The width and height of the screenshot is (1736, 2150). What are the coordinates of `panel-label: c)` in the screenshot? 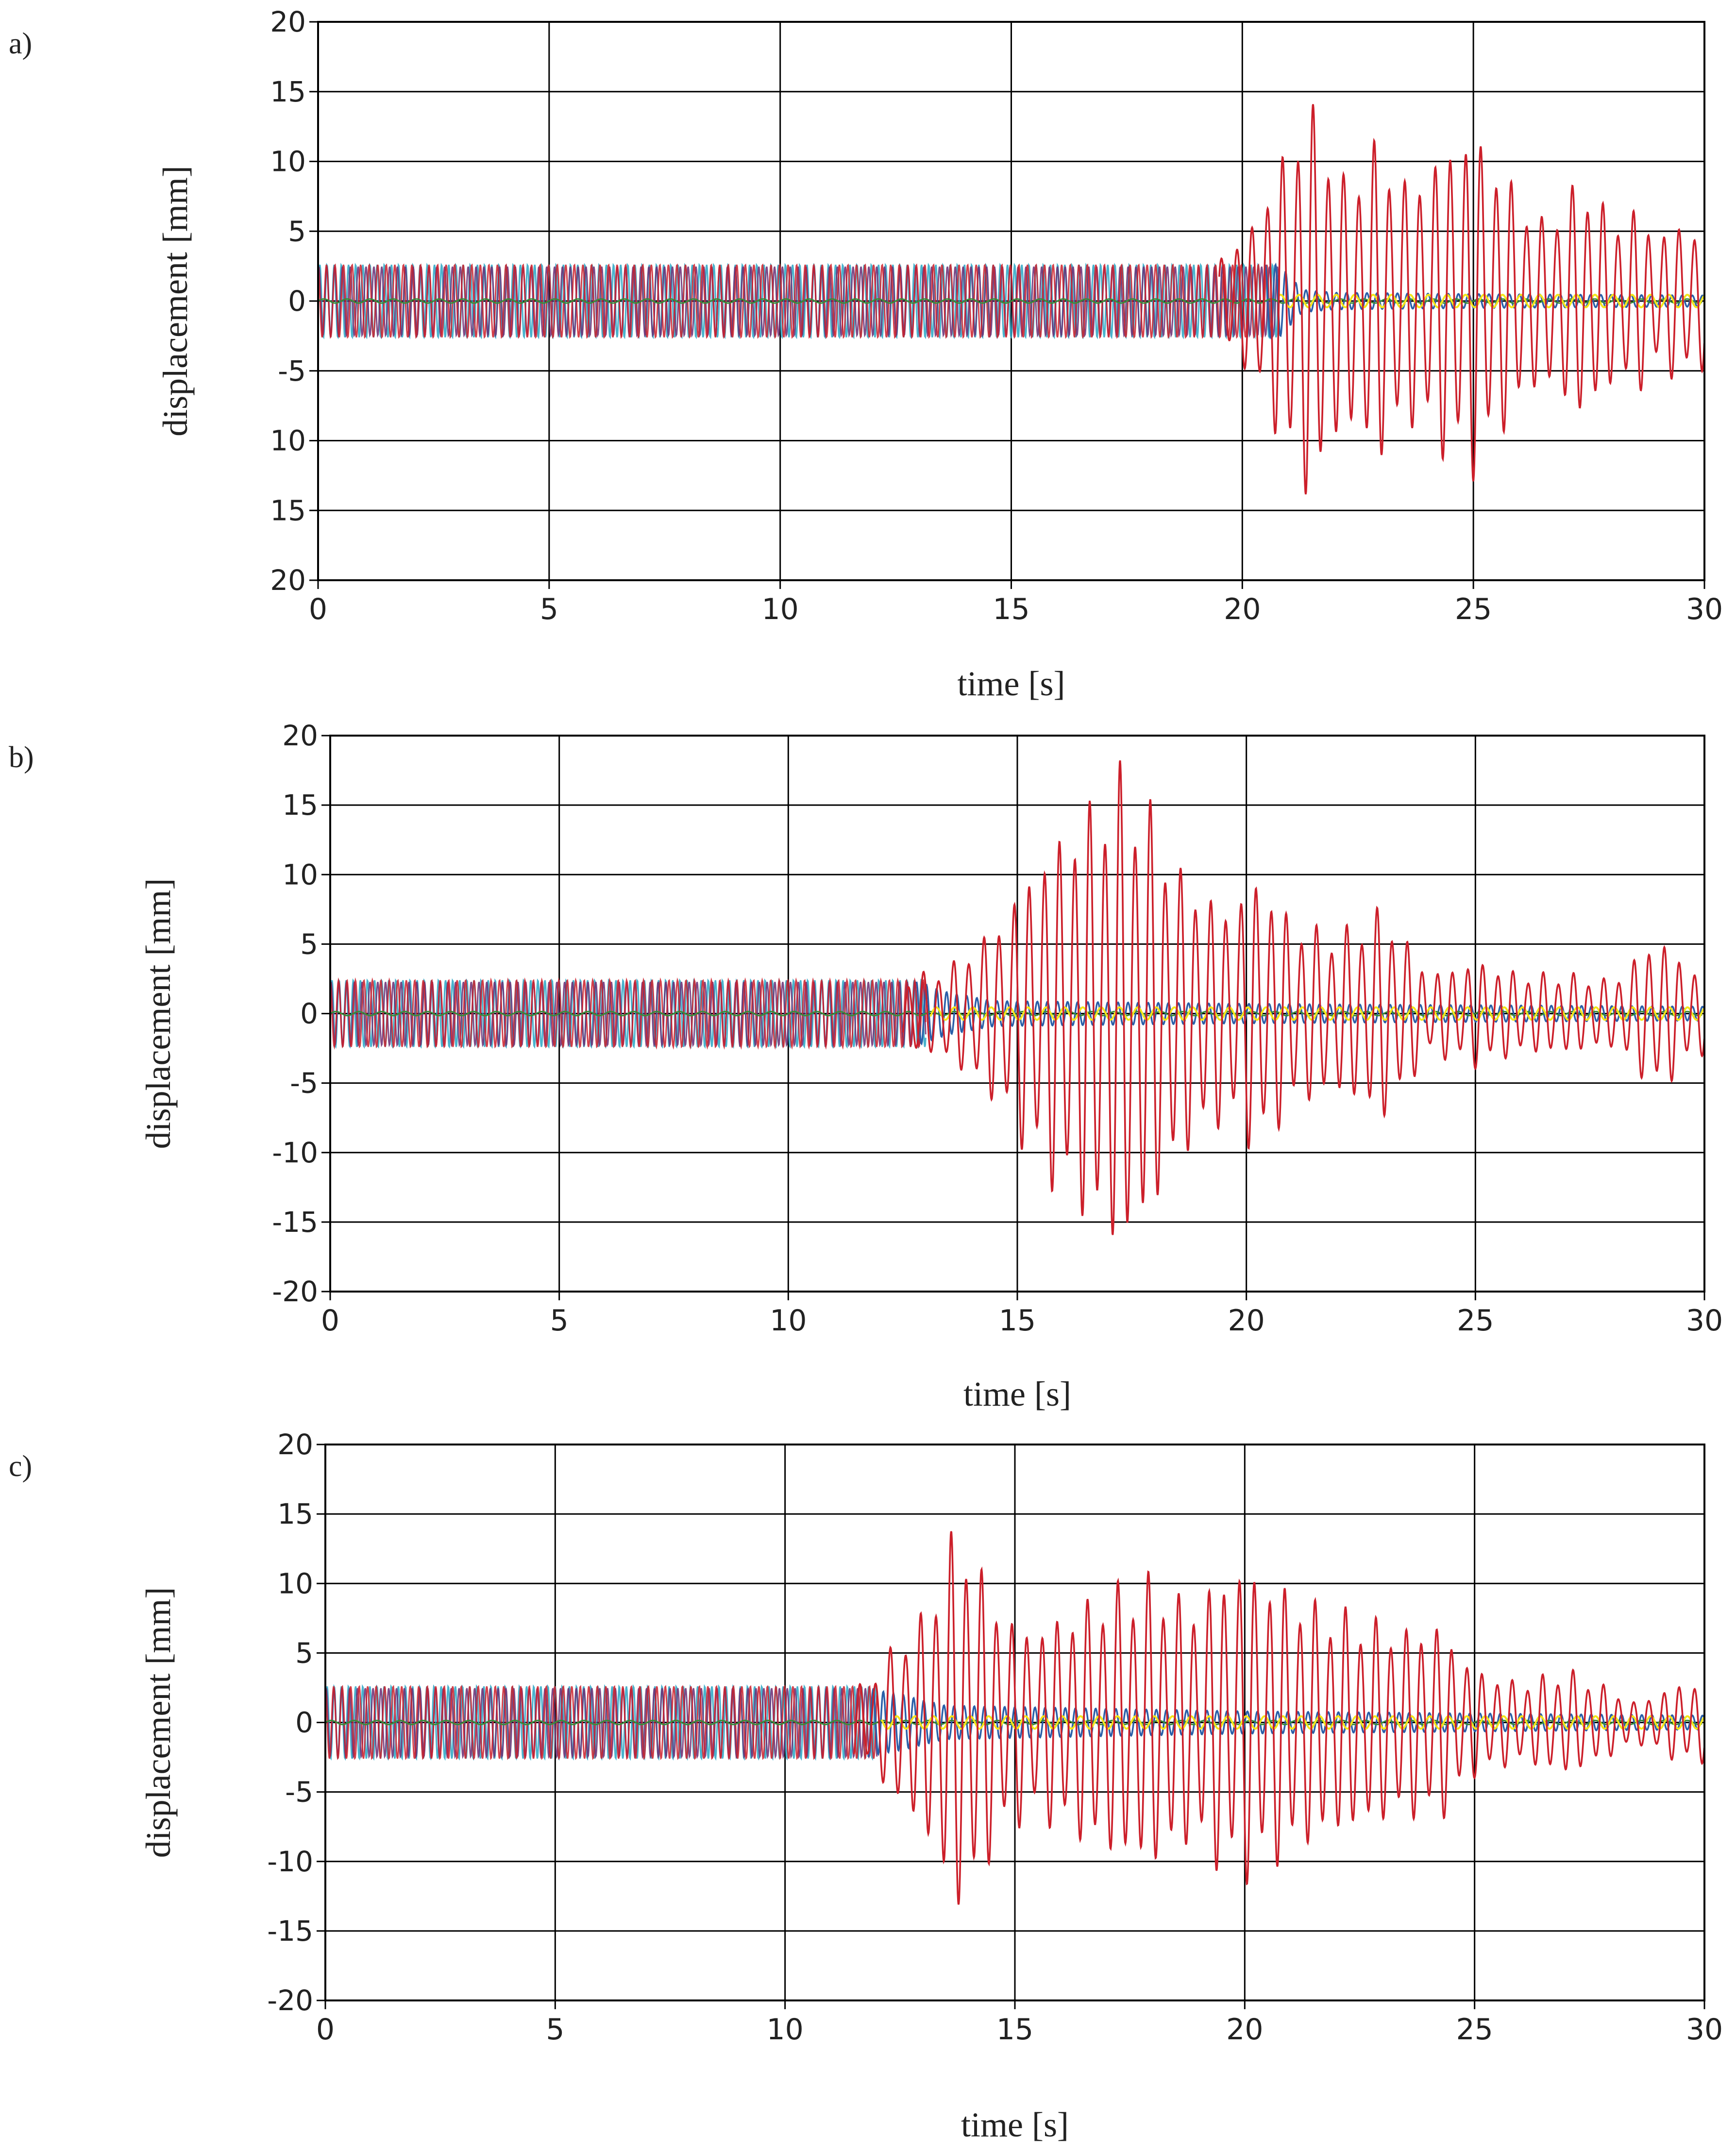 It's located at (20, 1467).